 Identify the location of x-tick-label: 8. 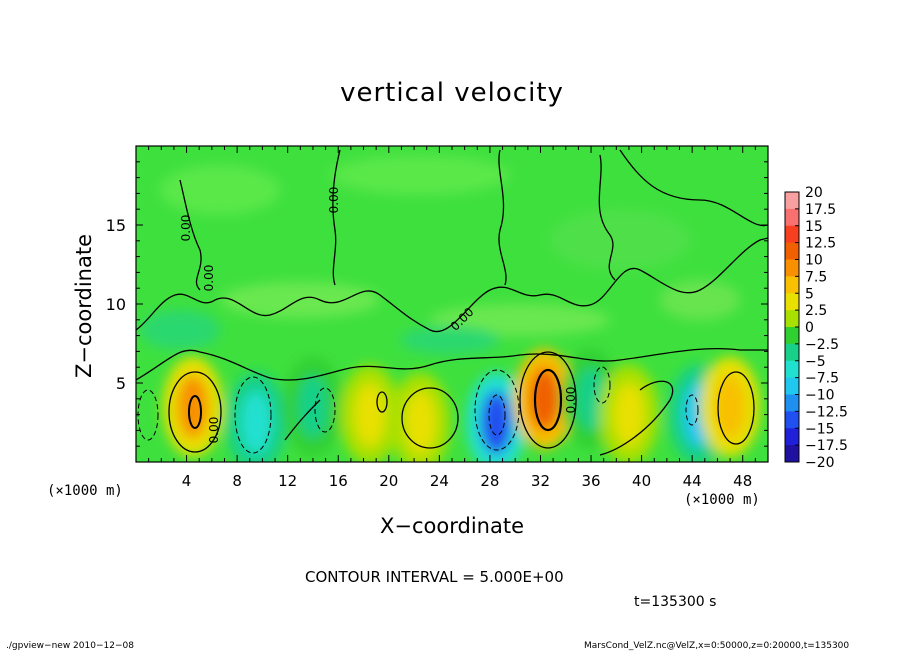
(237, 481).